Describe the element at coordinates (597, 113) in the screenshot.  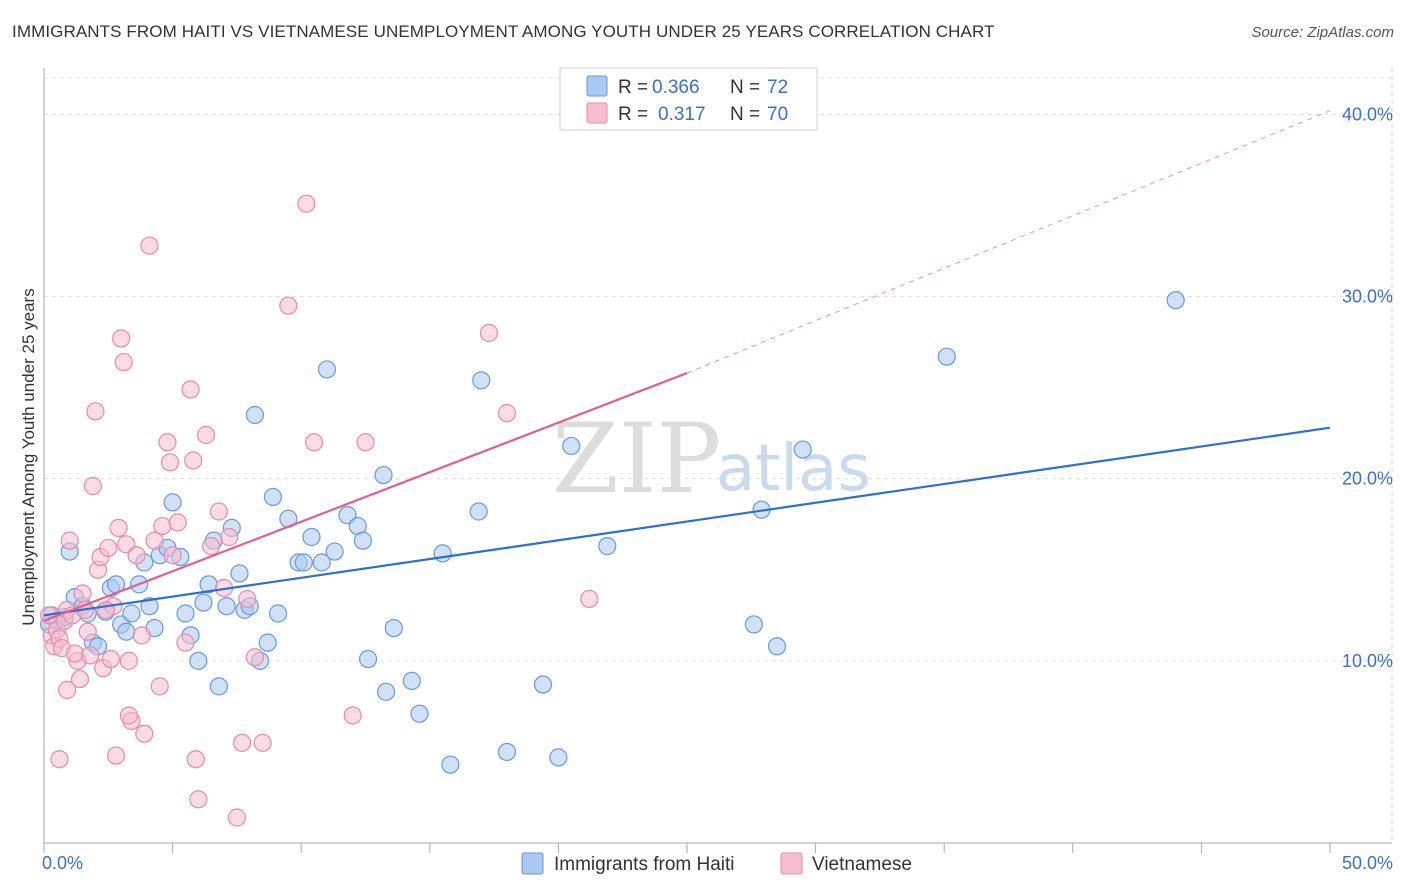
I see `legend-swatch-vietnamese` at that location.